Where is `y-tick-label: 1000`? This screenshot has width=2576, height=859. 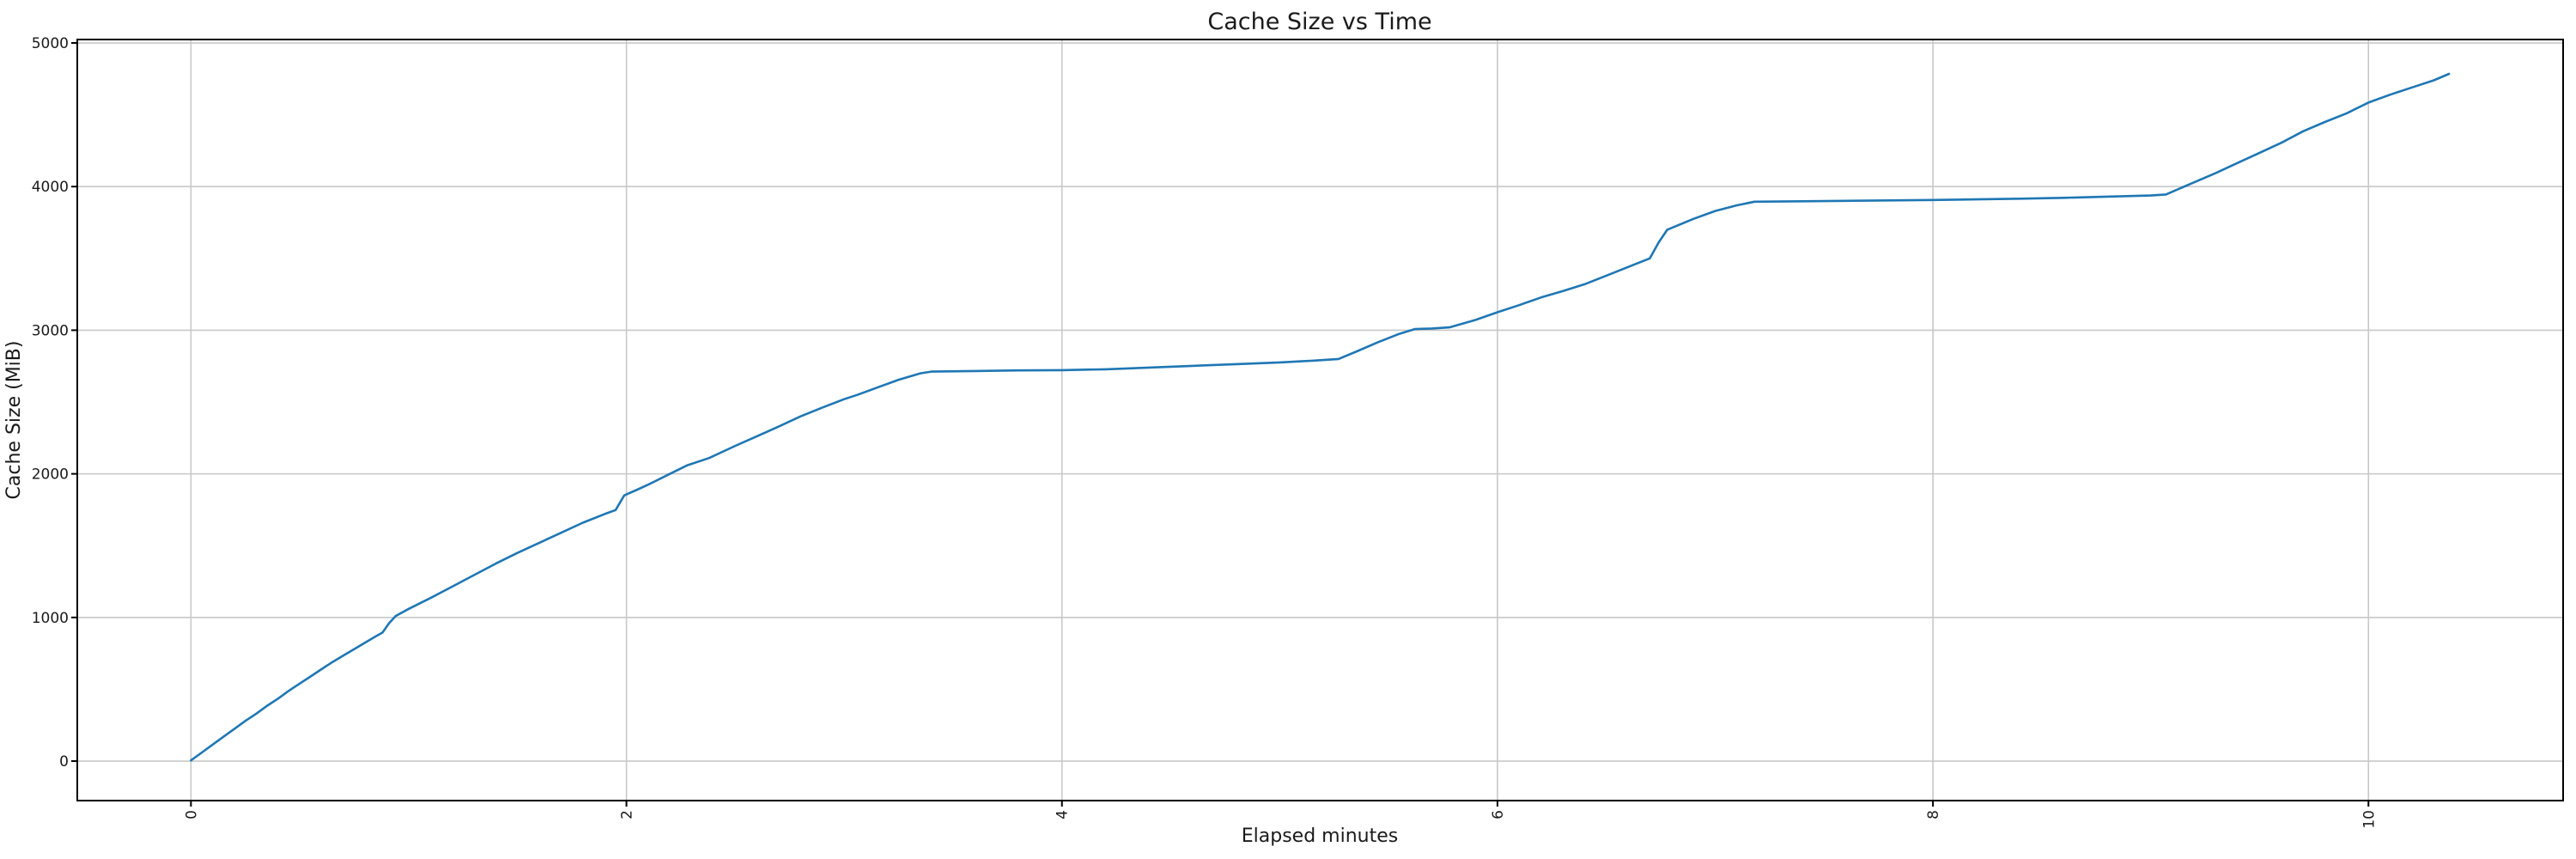 y-tick-label: 1000 is located at coordinates (50, 618).